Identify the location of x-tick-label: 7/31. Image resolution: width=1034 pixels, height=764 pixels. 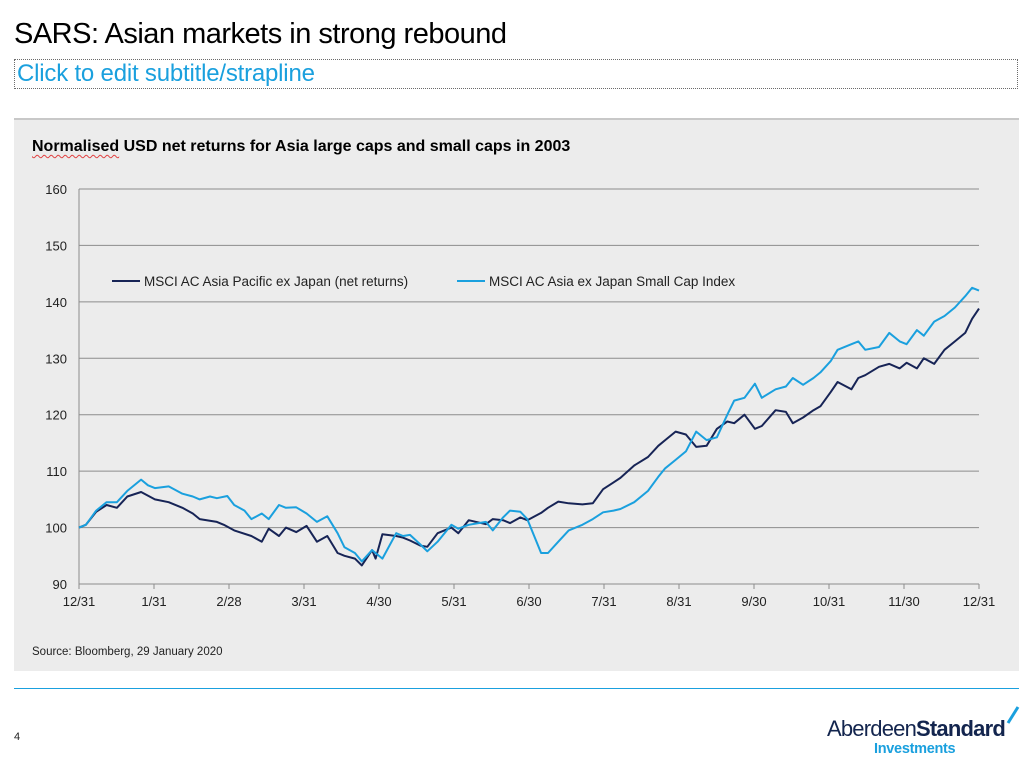
(603, 601).